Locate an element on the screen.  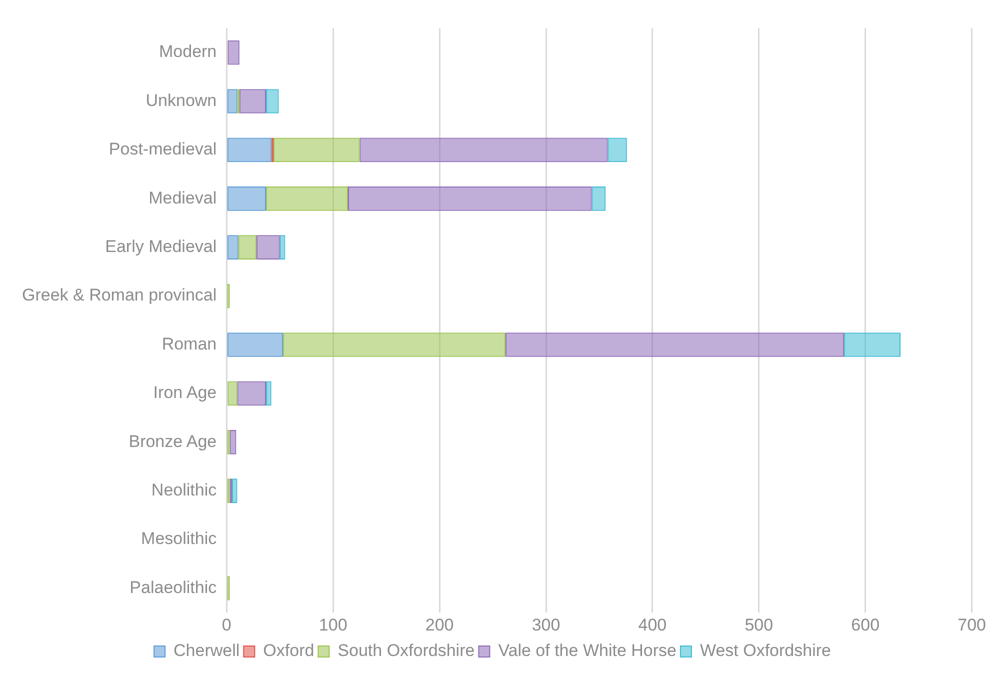
x-tick-label: 100 is located at coordinates (333, 624).